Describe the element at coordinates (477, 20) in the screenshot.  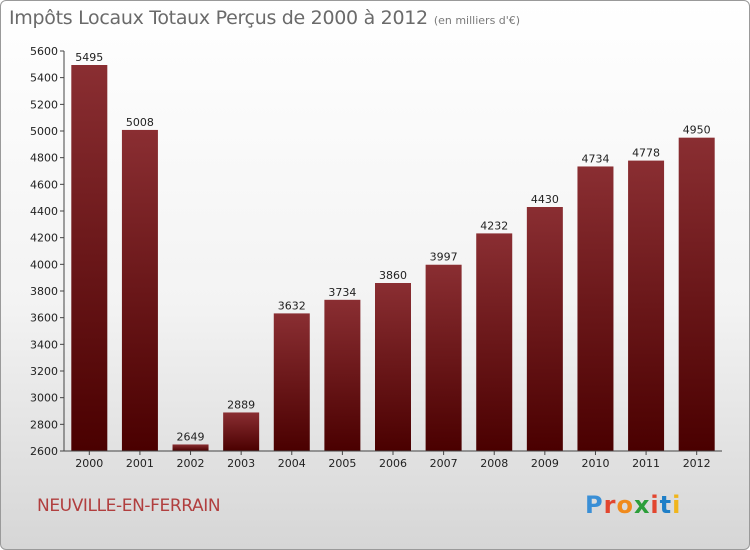
I see `chart-unit: (en milliers d'€)` at that location.